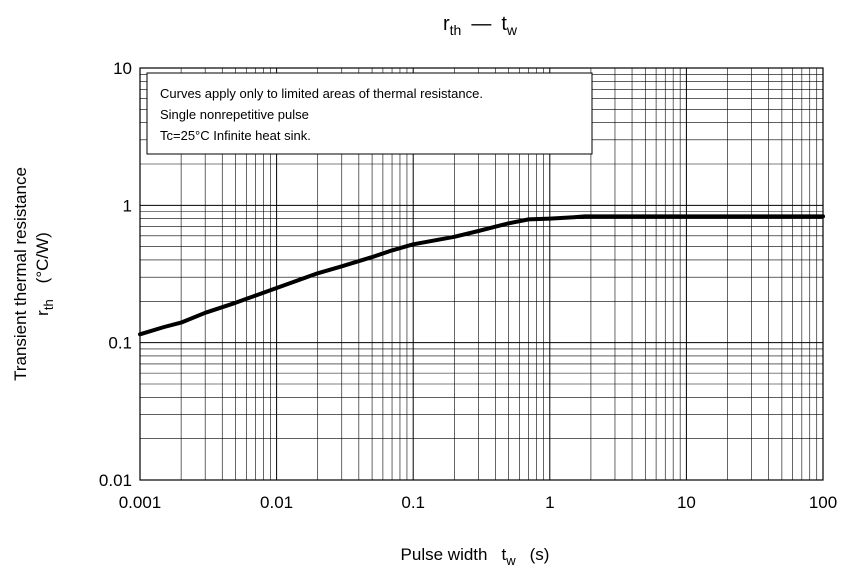 This screenshot has height=574, width=841. I want to click on x-axis-text: Pulse width, so click(444, 554).